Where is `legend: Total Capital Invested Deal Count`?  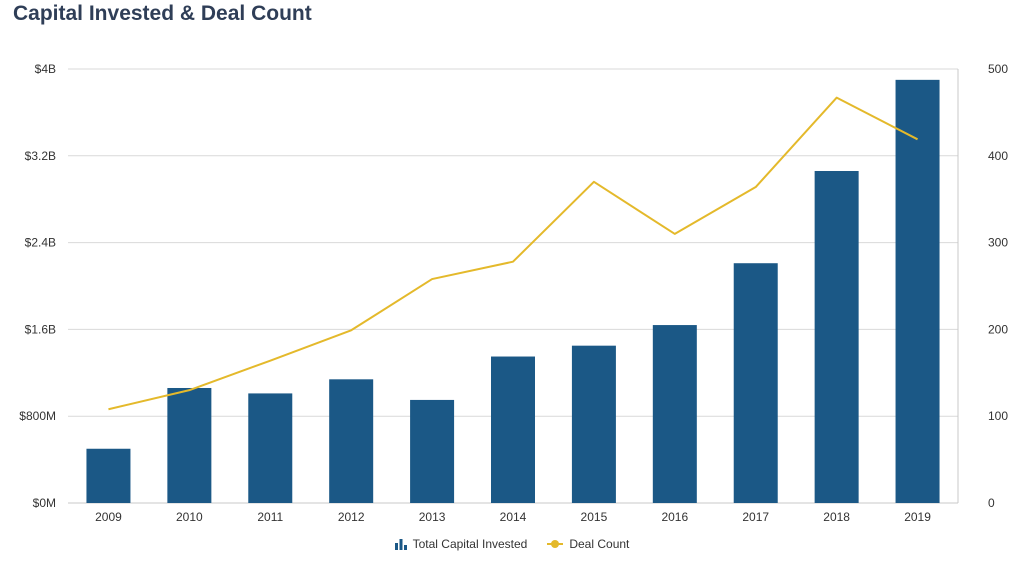
legend: Total Capital Invested Deal Count is located at coordinates (512, 544).